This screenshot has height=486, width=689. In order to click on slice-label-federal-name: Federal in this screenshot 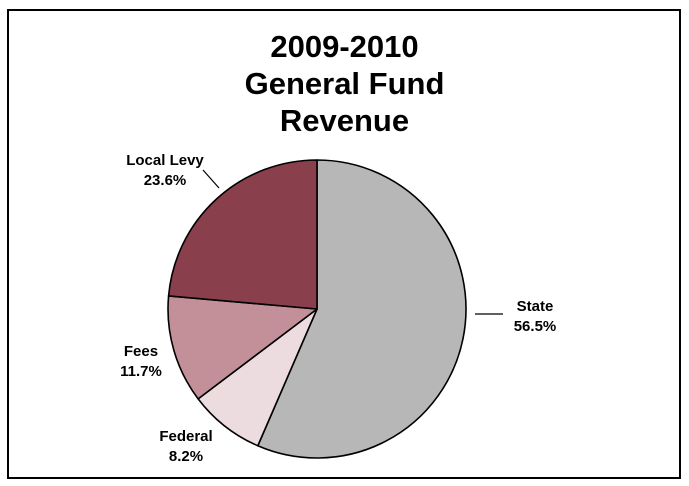, I will do `click(185, 436)`.